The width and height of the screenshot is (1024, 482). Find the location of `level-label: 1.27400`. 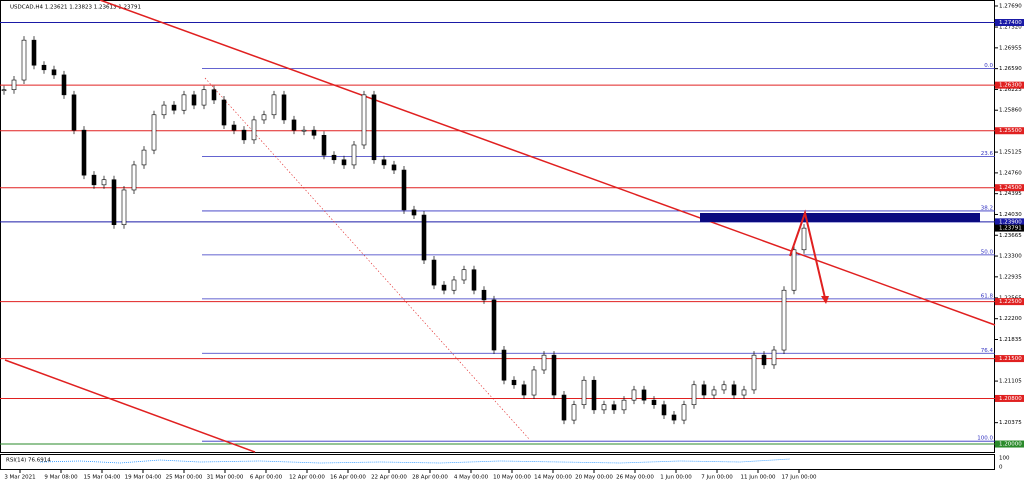

level-label: 1.27400 is located at coordinates (1010, 23).